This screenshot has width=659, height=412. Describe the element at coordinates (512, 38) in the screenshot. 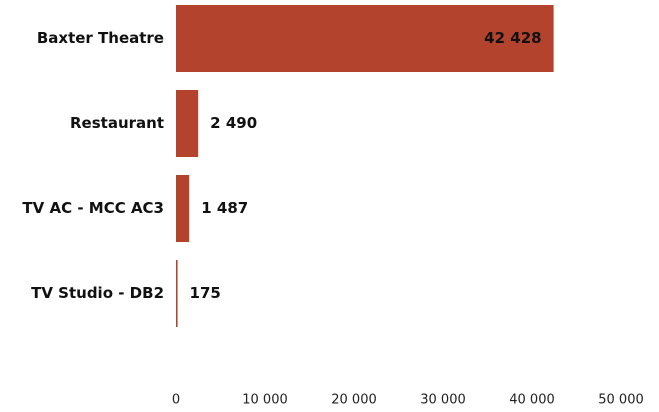

I see `value-label: 42 428` at that location.